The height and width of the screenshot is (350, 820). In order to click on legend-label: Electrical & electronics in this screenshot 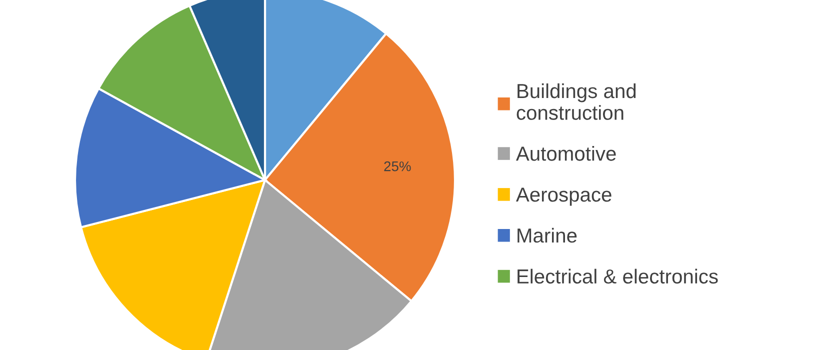, I will do `click(618, 276)`.